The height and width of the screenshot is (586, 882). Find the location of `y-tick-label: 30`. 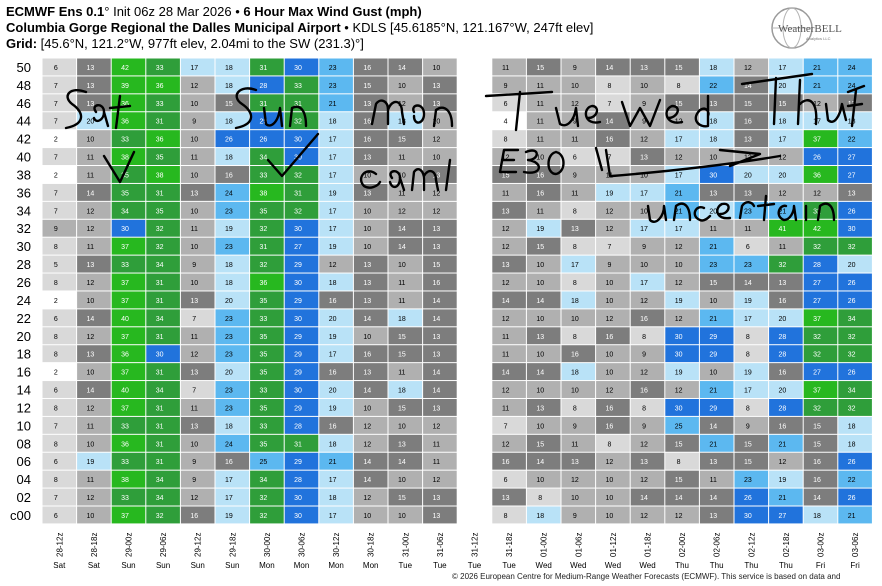

y-tick-label: 30 is located at coordinates (24, 246).